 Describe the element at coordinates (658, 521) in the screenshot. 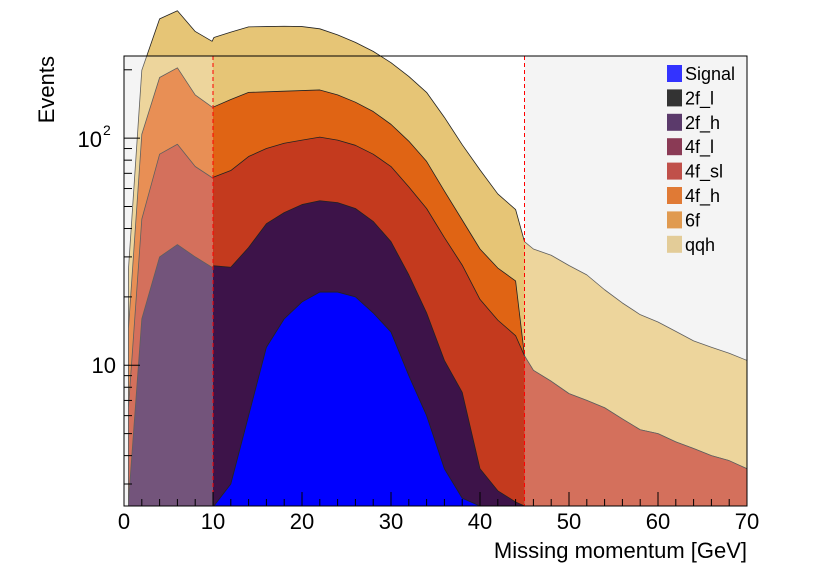

I see `x-tick-label: 60` at that location.